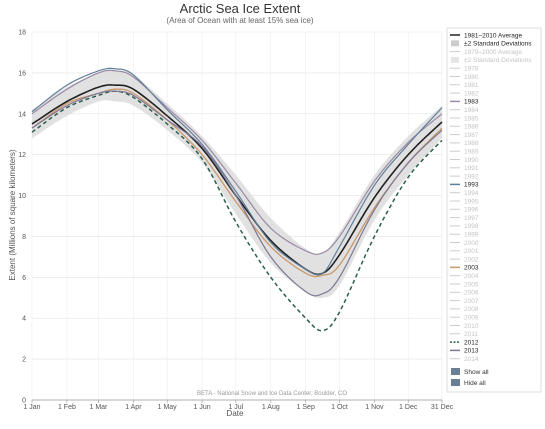  Describe the element at coordinates (471, 210) in the screenshot. I see `legend-label: 1996` at that location.